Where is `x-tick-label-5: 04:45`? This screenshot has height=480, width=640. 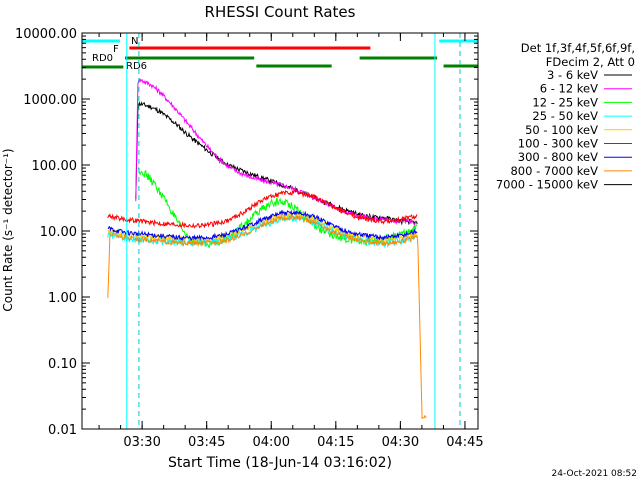 x-tick-label-5: 04:45 is located at coordinates (464, 442).